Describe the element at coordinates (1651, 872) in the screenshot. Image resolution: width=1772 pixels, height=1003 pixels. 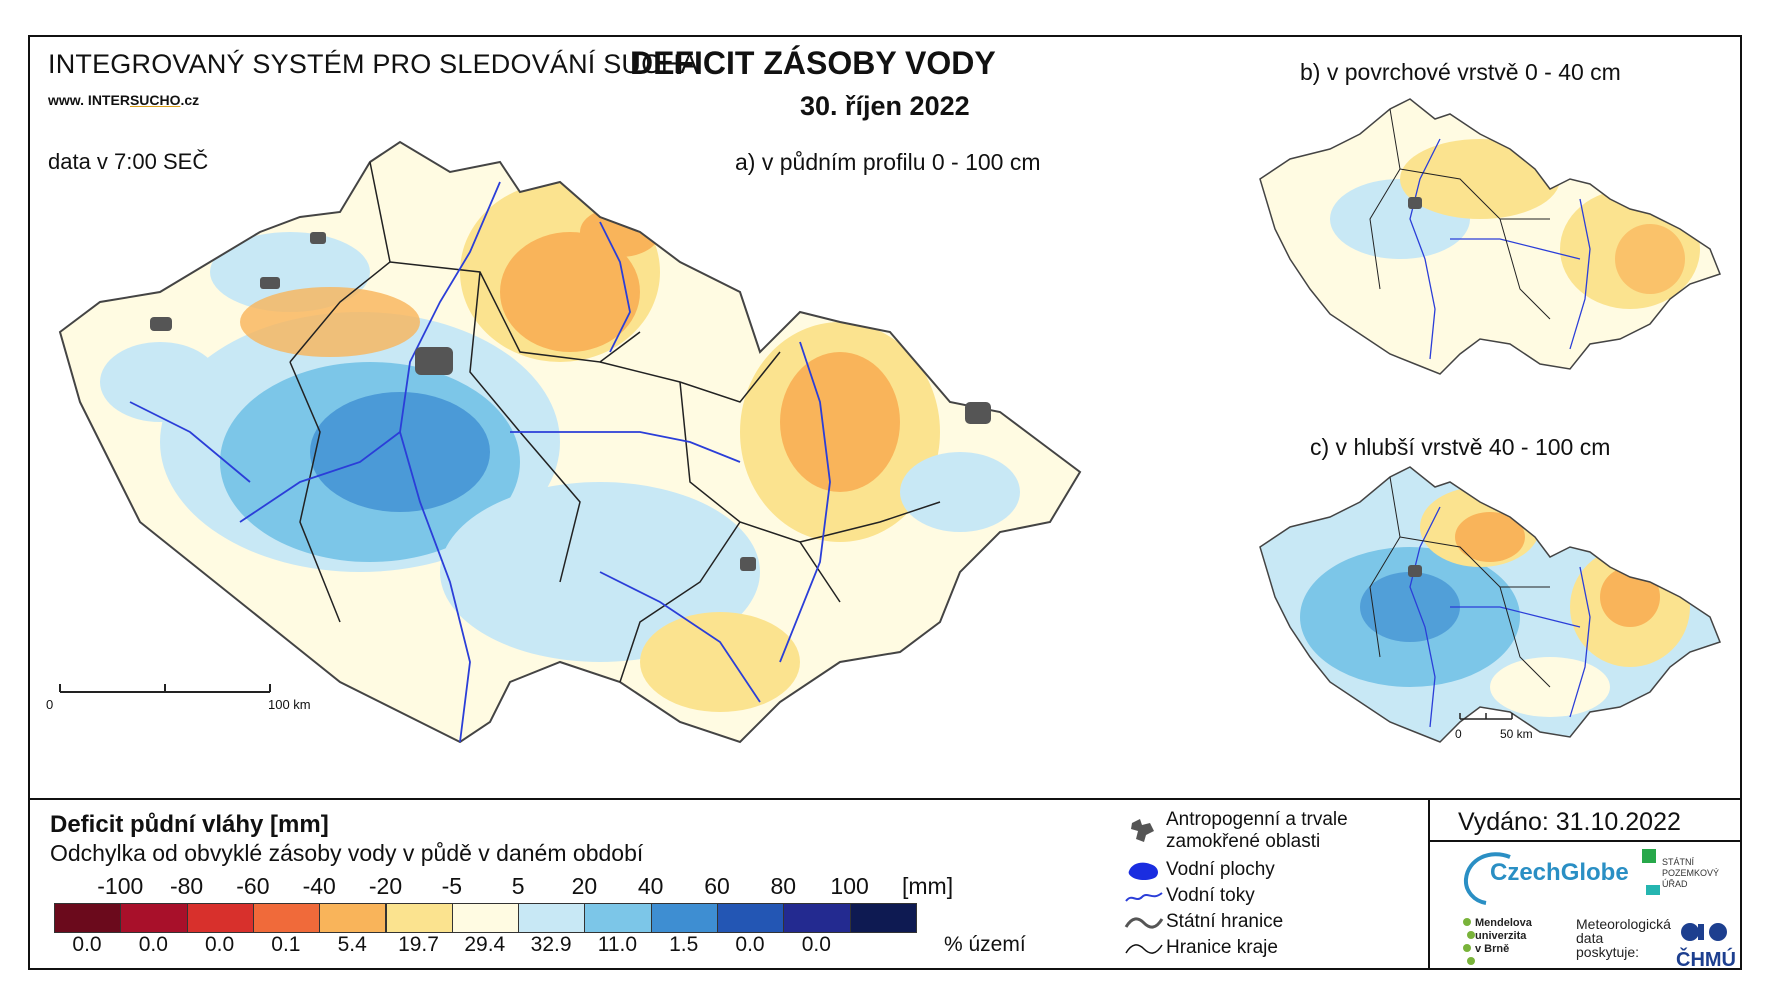
I see `spu-logo-mark` at that location.